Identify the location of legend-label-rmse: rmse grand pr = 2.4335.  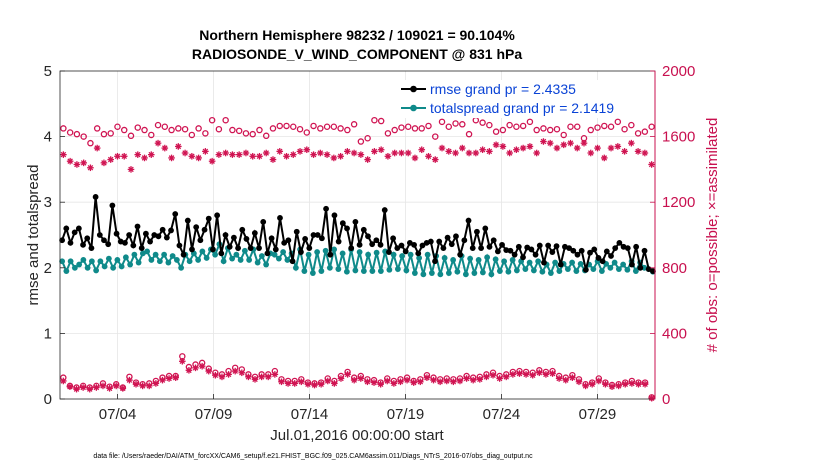
(503, 89).